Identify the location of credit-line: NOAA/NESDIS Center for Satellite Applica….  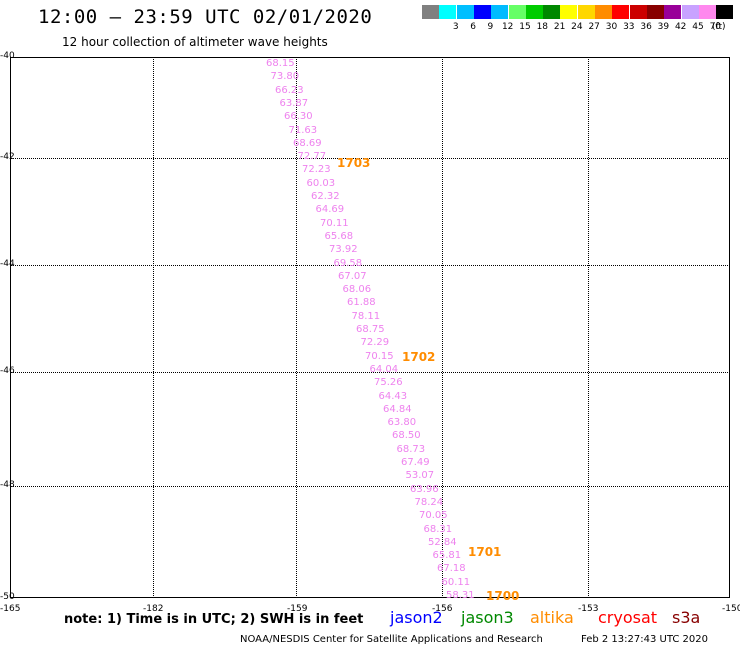
(391, 639).